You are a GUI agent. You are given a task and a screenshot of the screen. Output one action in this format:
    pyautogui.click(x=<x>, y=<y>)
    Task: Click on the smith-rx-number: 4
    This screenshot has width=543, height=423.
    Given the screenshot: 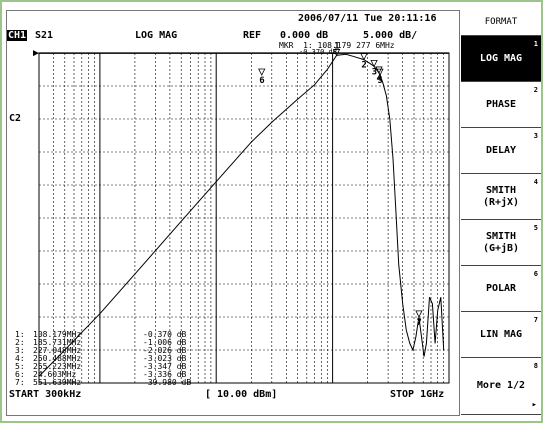 What is the action you would take?
    pyautogui.click(x=535, y=182)
    